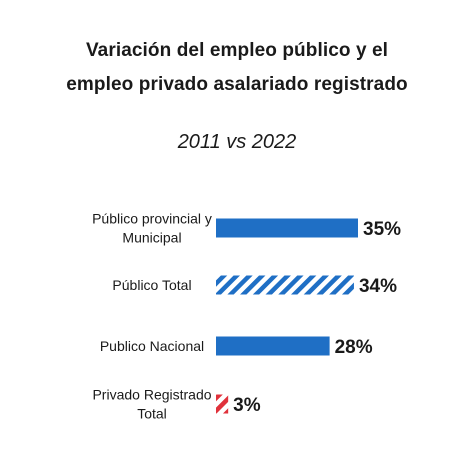 This screenshot has height=474, width=474. I want to click on chart-title-line-2: empleo privado asalariado registrado, so click(237, 84).